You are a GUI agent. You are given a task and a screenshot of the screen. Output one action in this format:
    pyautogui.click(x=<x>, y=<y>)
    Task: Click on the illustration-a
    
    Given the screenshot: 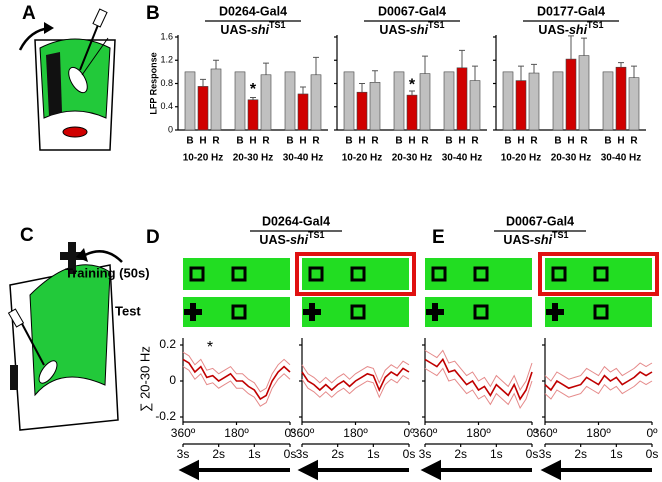 What is the action you would take?
    pyautogui.click(x=67, y=79)
    